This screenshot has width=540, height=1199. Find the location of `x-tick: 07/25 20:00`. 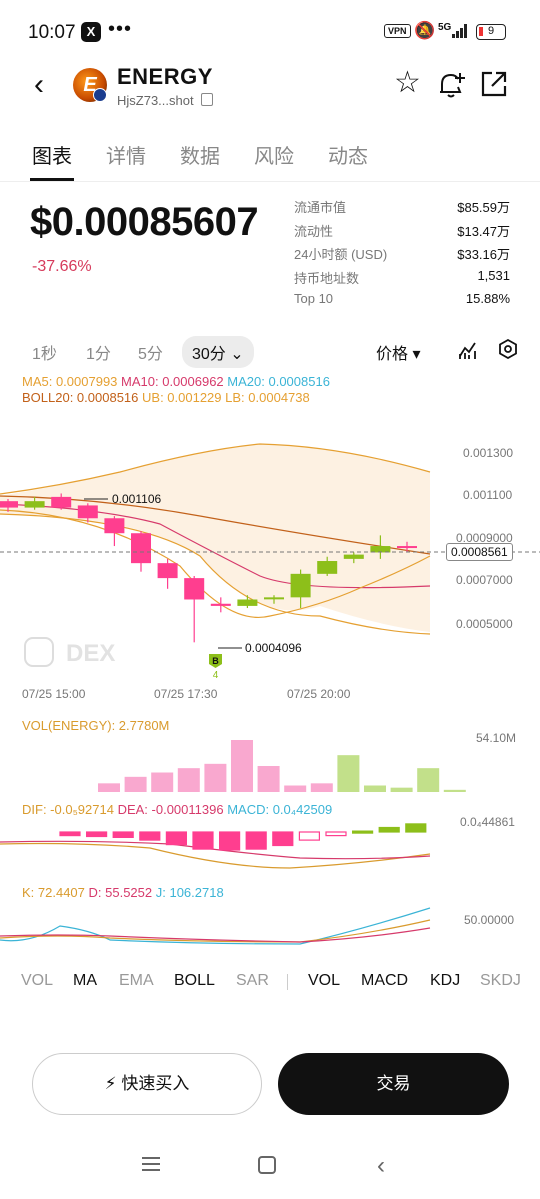

x-tick: 07/25 20:00 is located at coordinates (319, 694).